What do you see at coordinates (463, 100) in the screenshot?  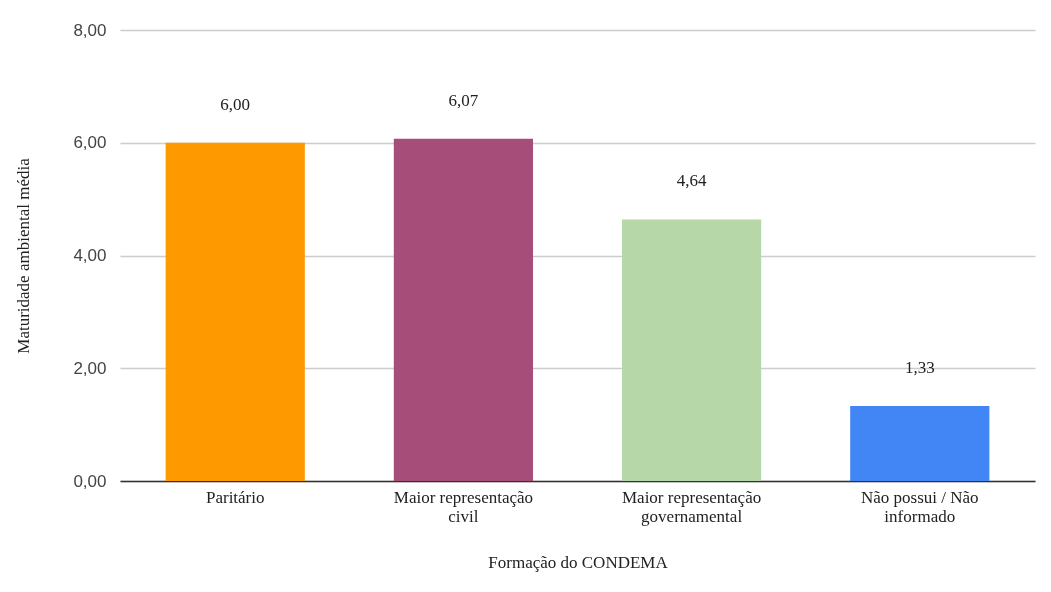 I see `data-label: 6,07` at bounding box center [463, 100].